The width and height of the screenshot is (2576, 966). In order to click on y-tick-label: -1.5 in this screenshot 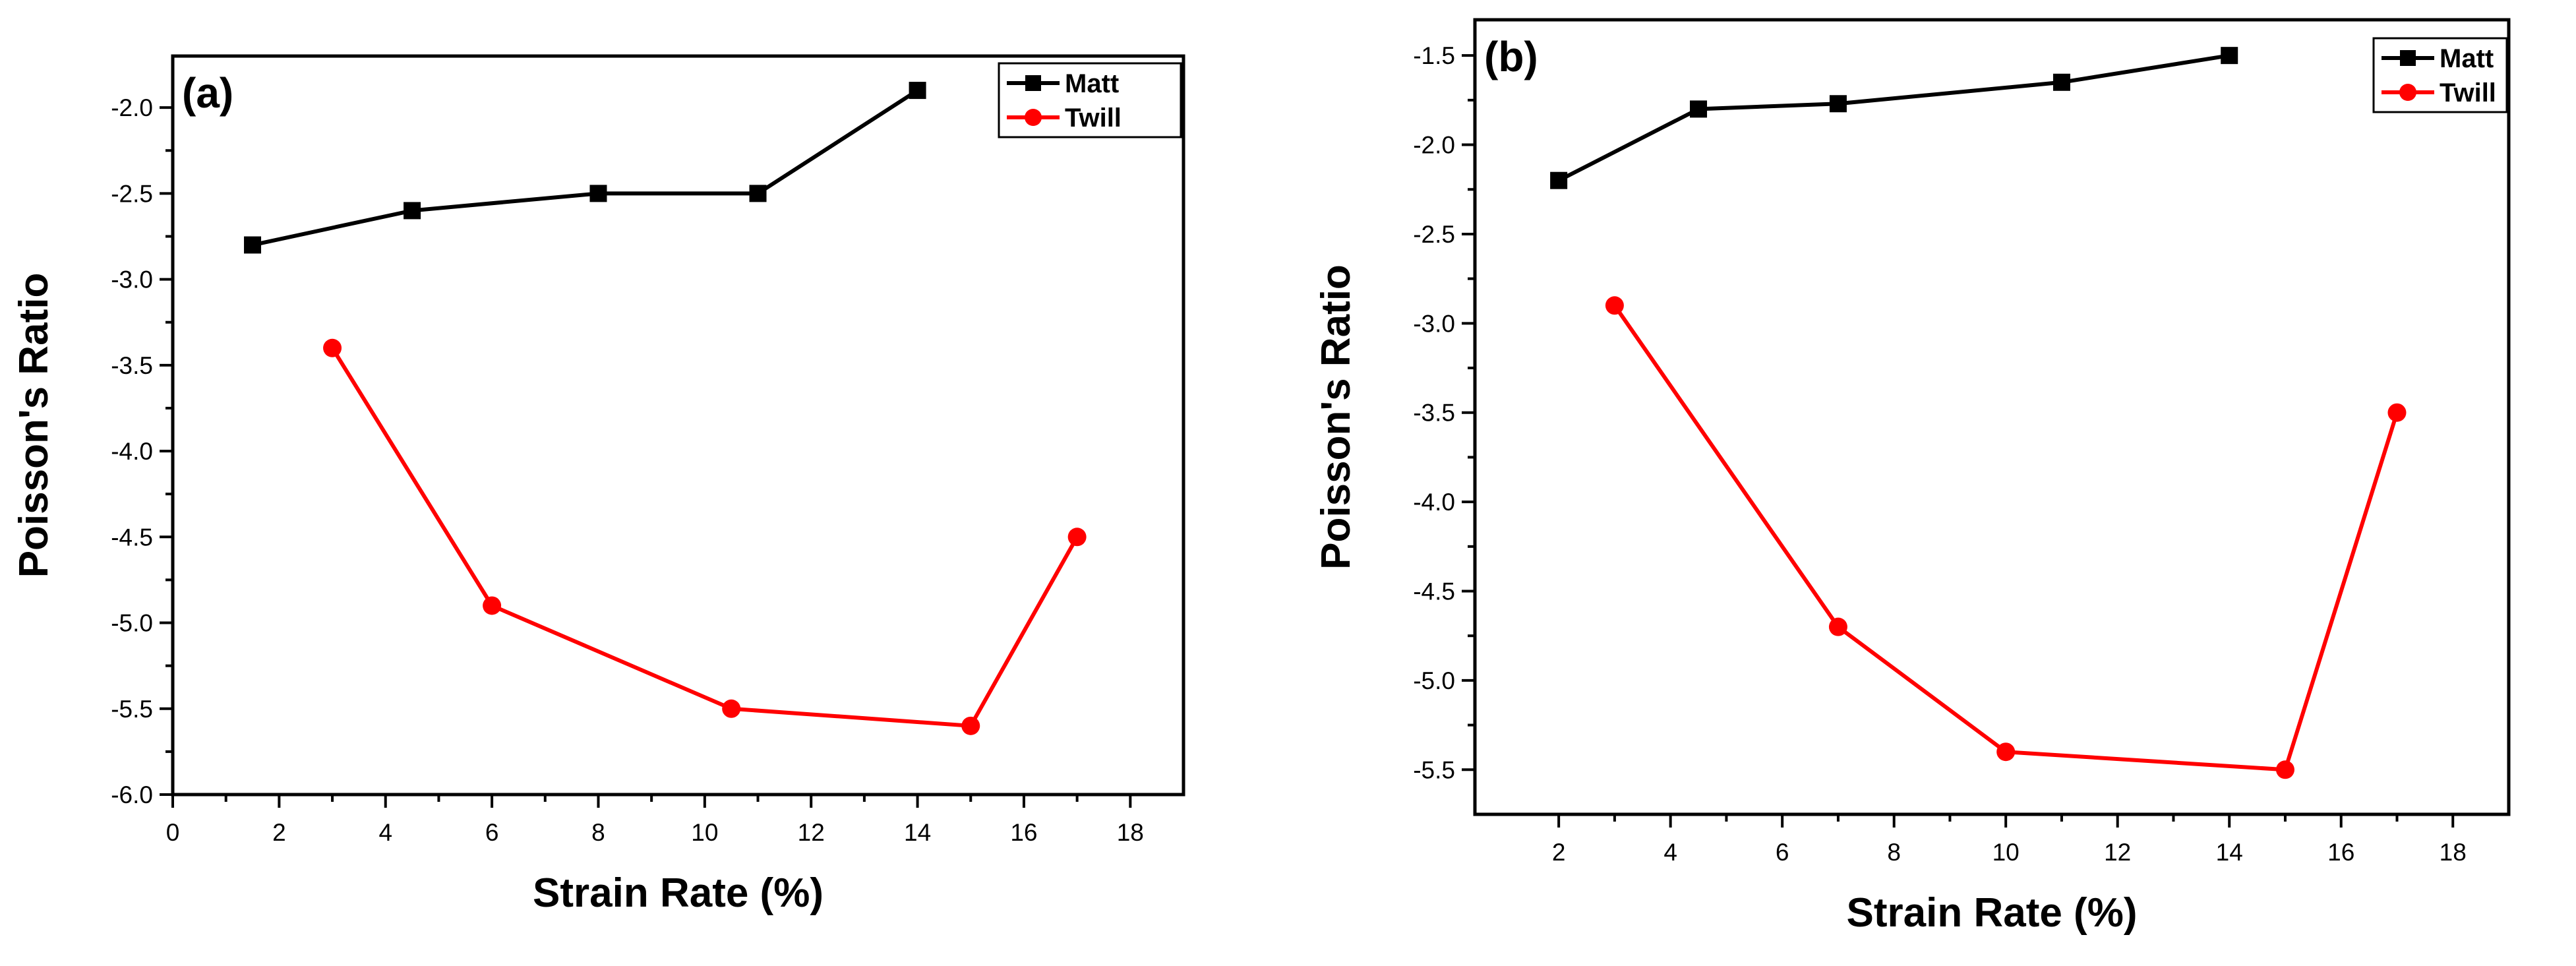, I will do `click(1434, 56)`.